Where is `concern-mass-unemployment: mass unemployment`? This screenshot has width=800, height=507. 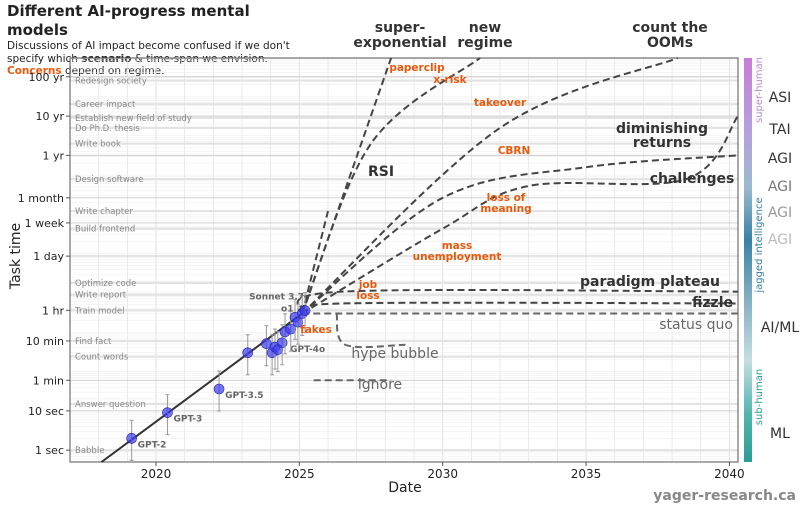
concern-mass-unemployment: mass unemployment is located at coordinates (457, 251).